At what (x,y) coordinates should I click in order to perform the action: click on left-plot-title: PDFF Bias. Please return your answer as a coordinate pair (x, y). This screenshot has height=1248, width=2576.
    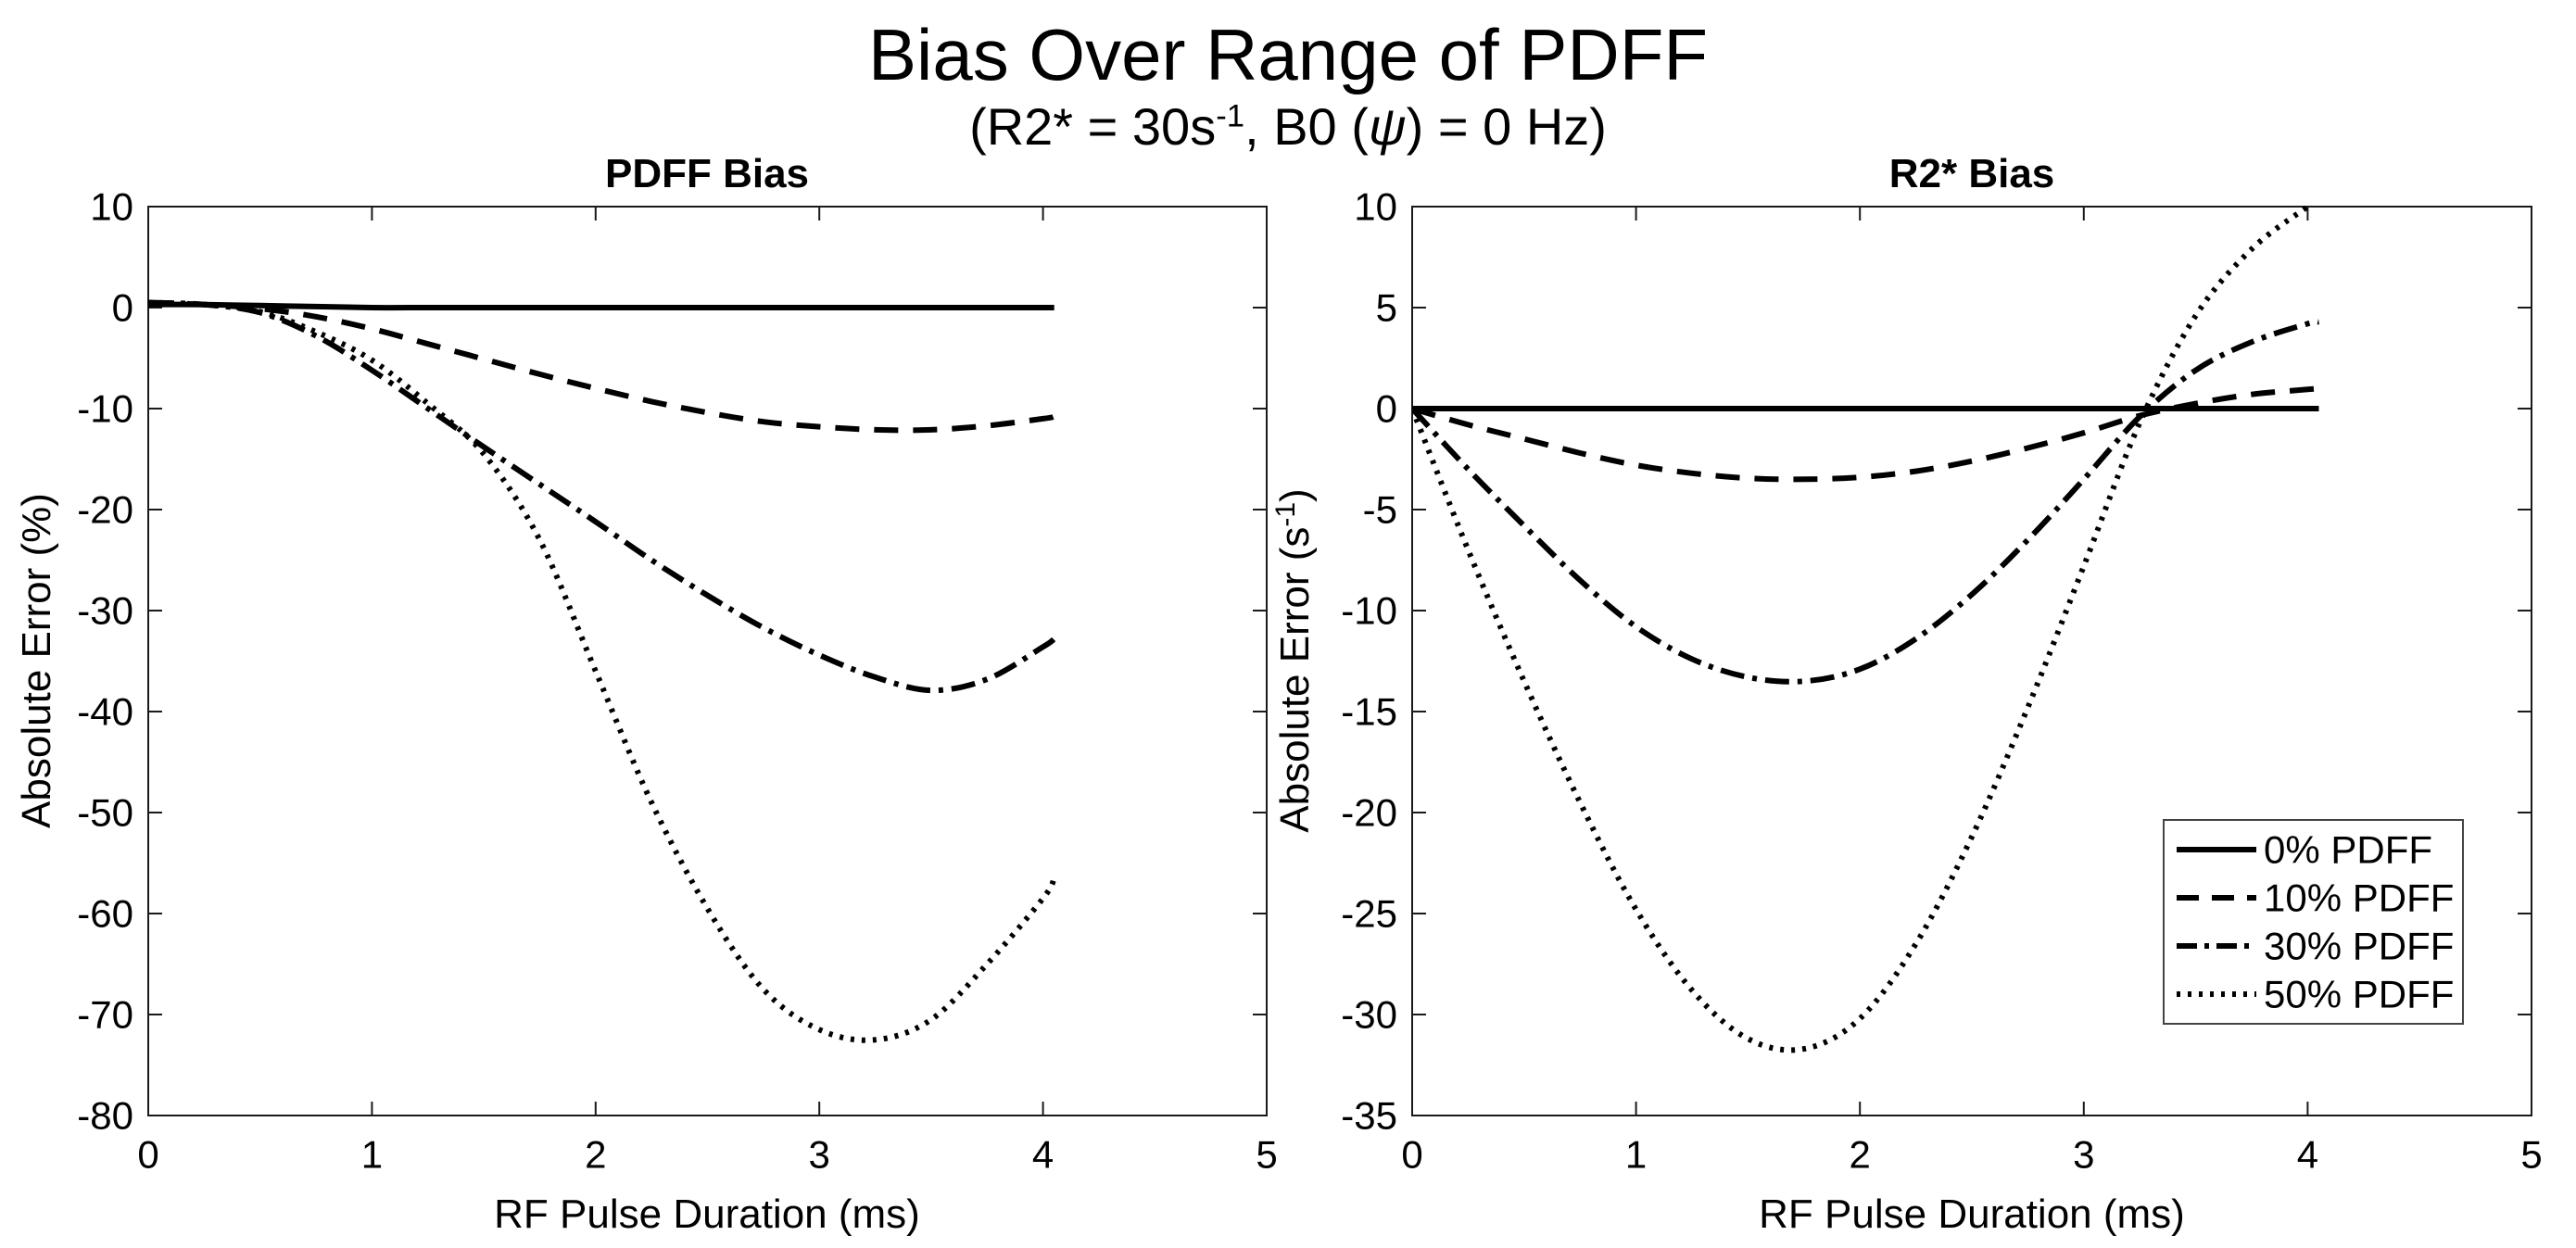
    Looking at the image, I should click on (707, 173).